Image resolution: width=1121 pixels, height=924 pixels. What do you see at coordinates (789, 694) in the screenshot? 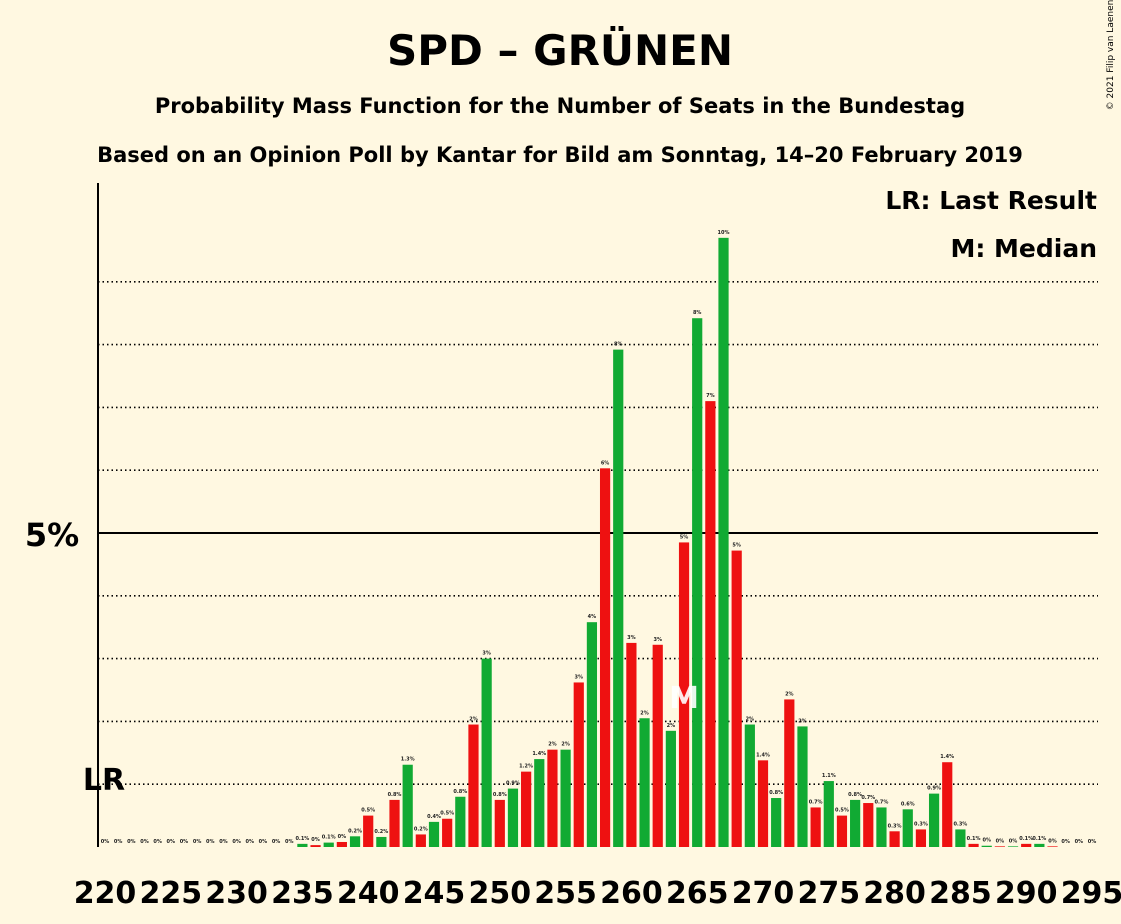
I see `bar-label-seat-272: 2%` at bounding box center [789, 694].